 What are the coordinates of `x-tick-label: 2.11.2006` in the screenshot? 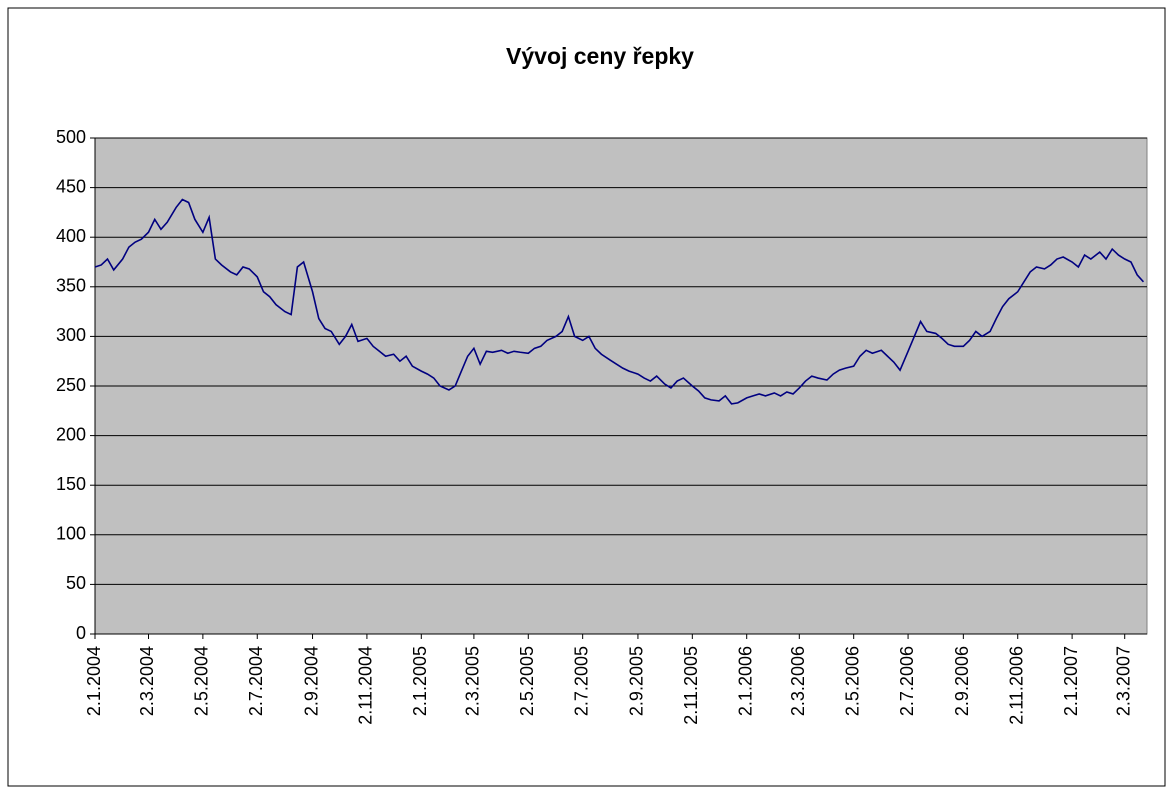 It's located at (1016, 685).